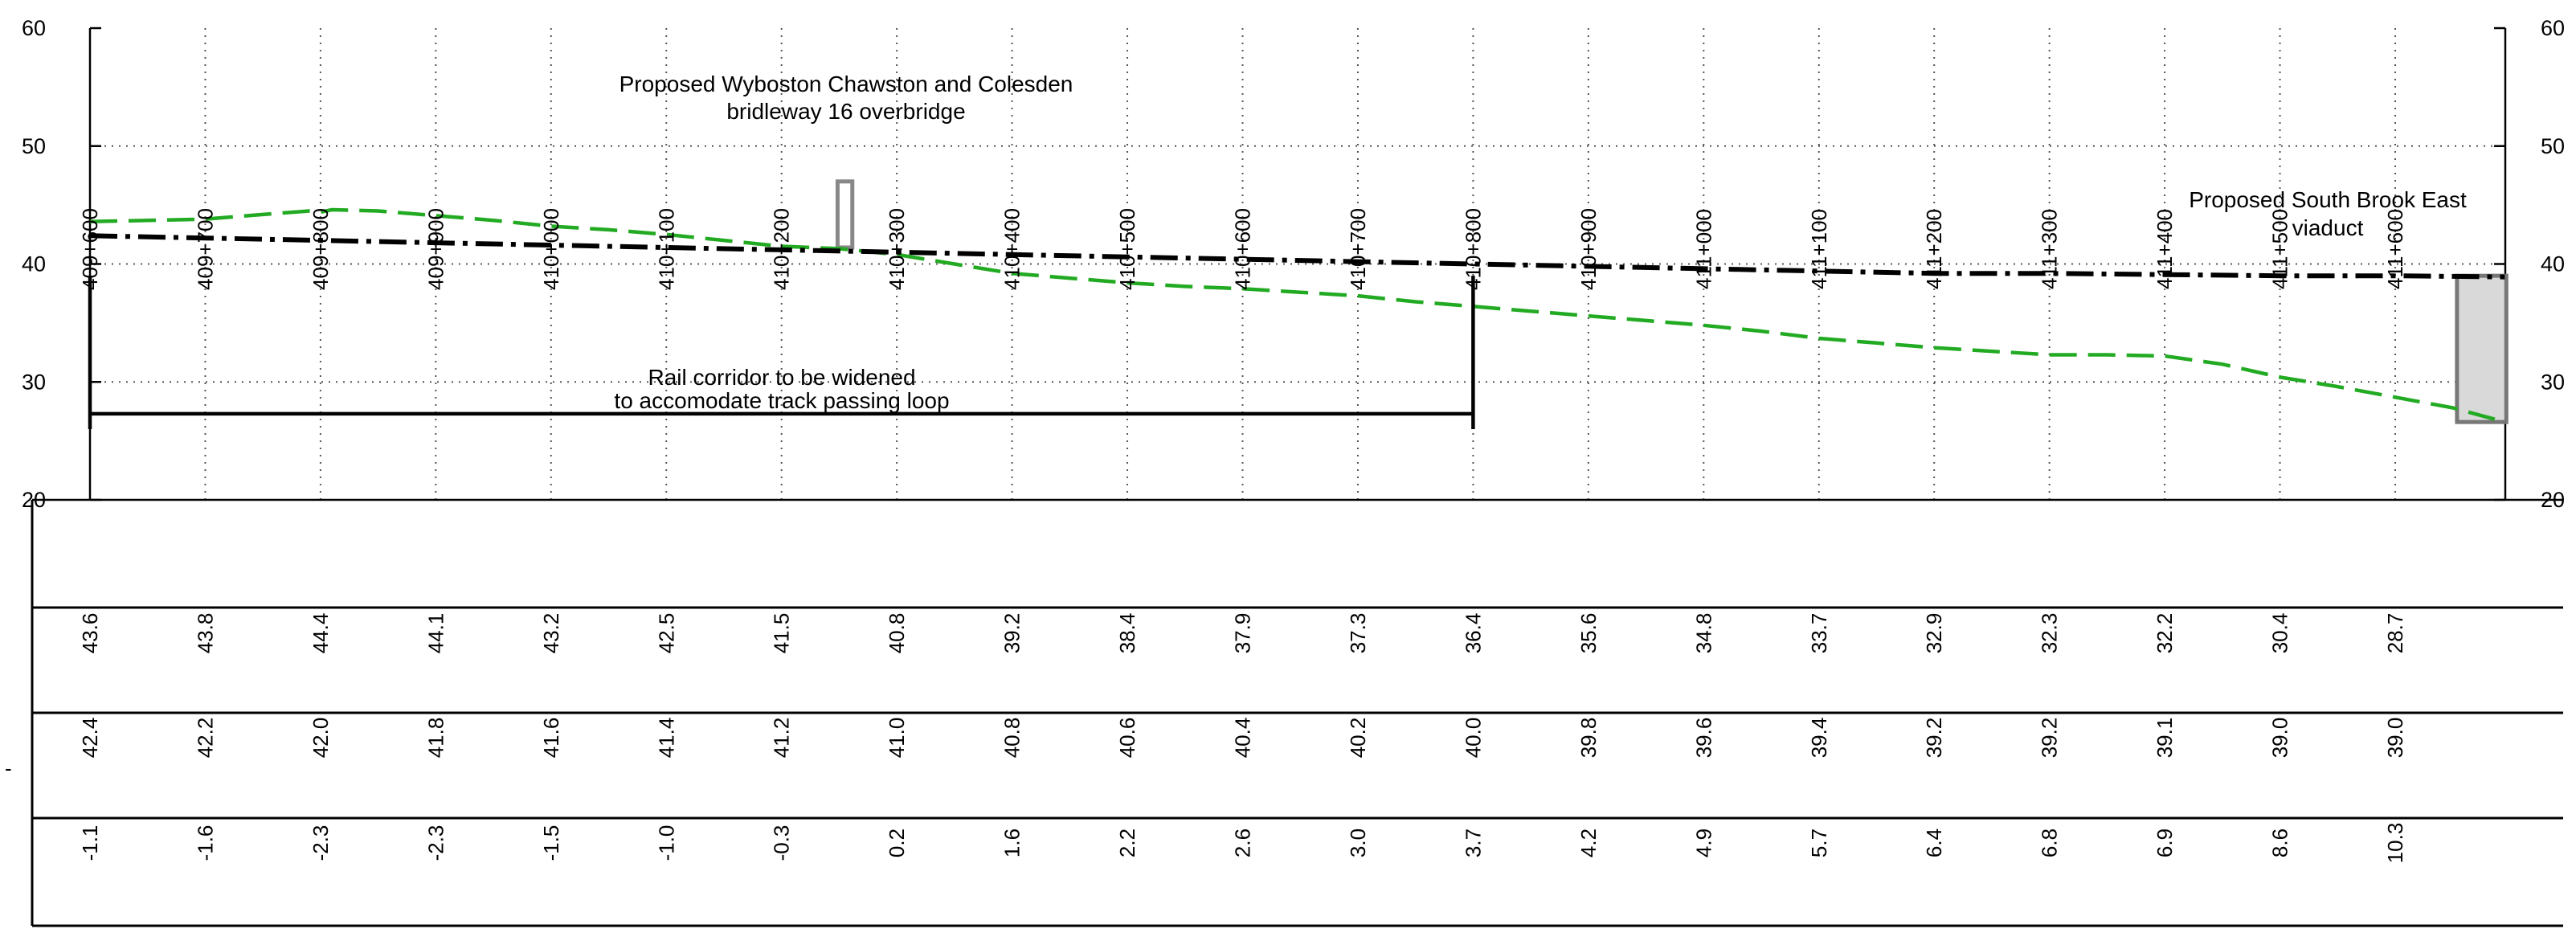 The height and width of the screenshot is (933, 2576). I want to click on track-level-value: 41.2, so click(782, 738).